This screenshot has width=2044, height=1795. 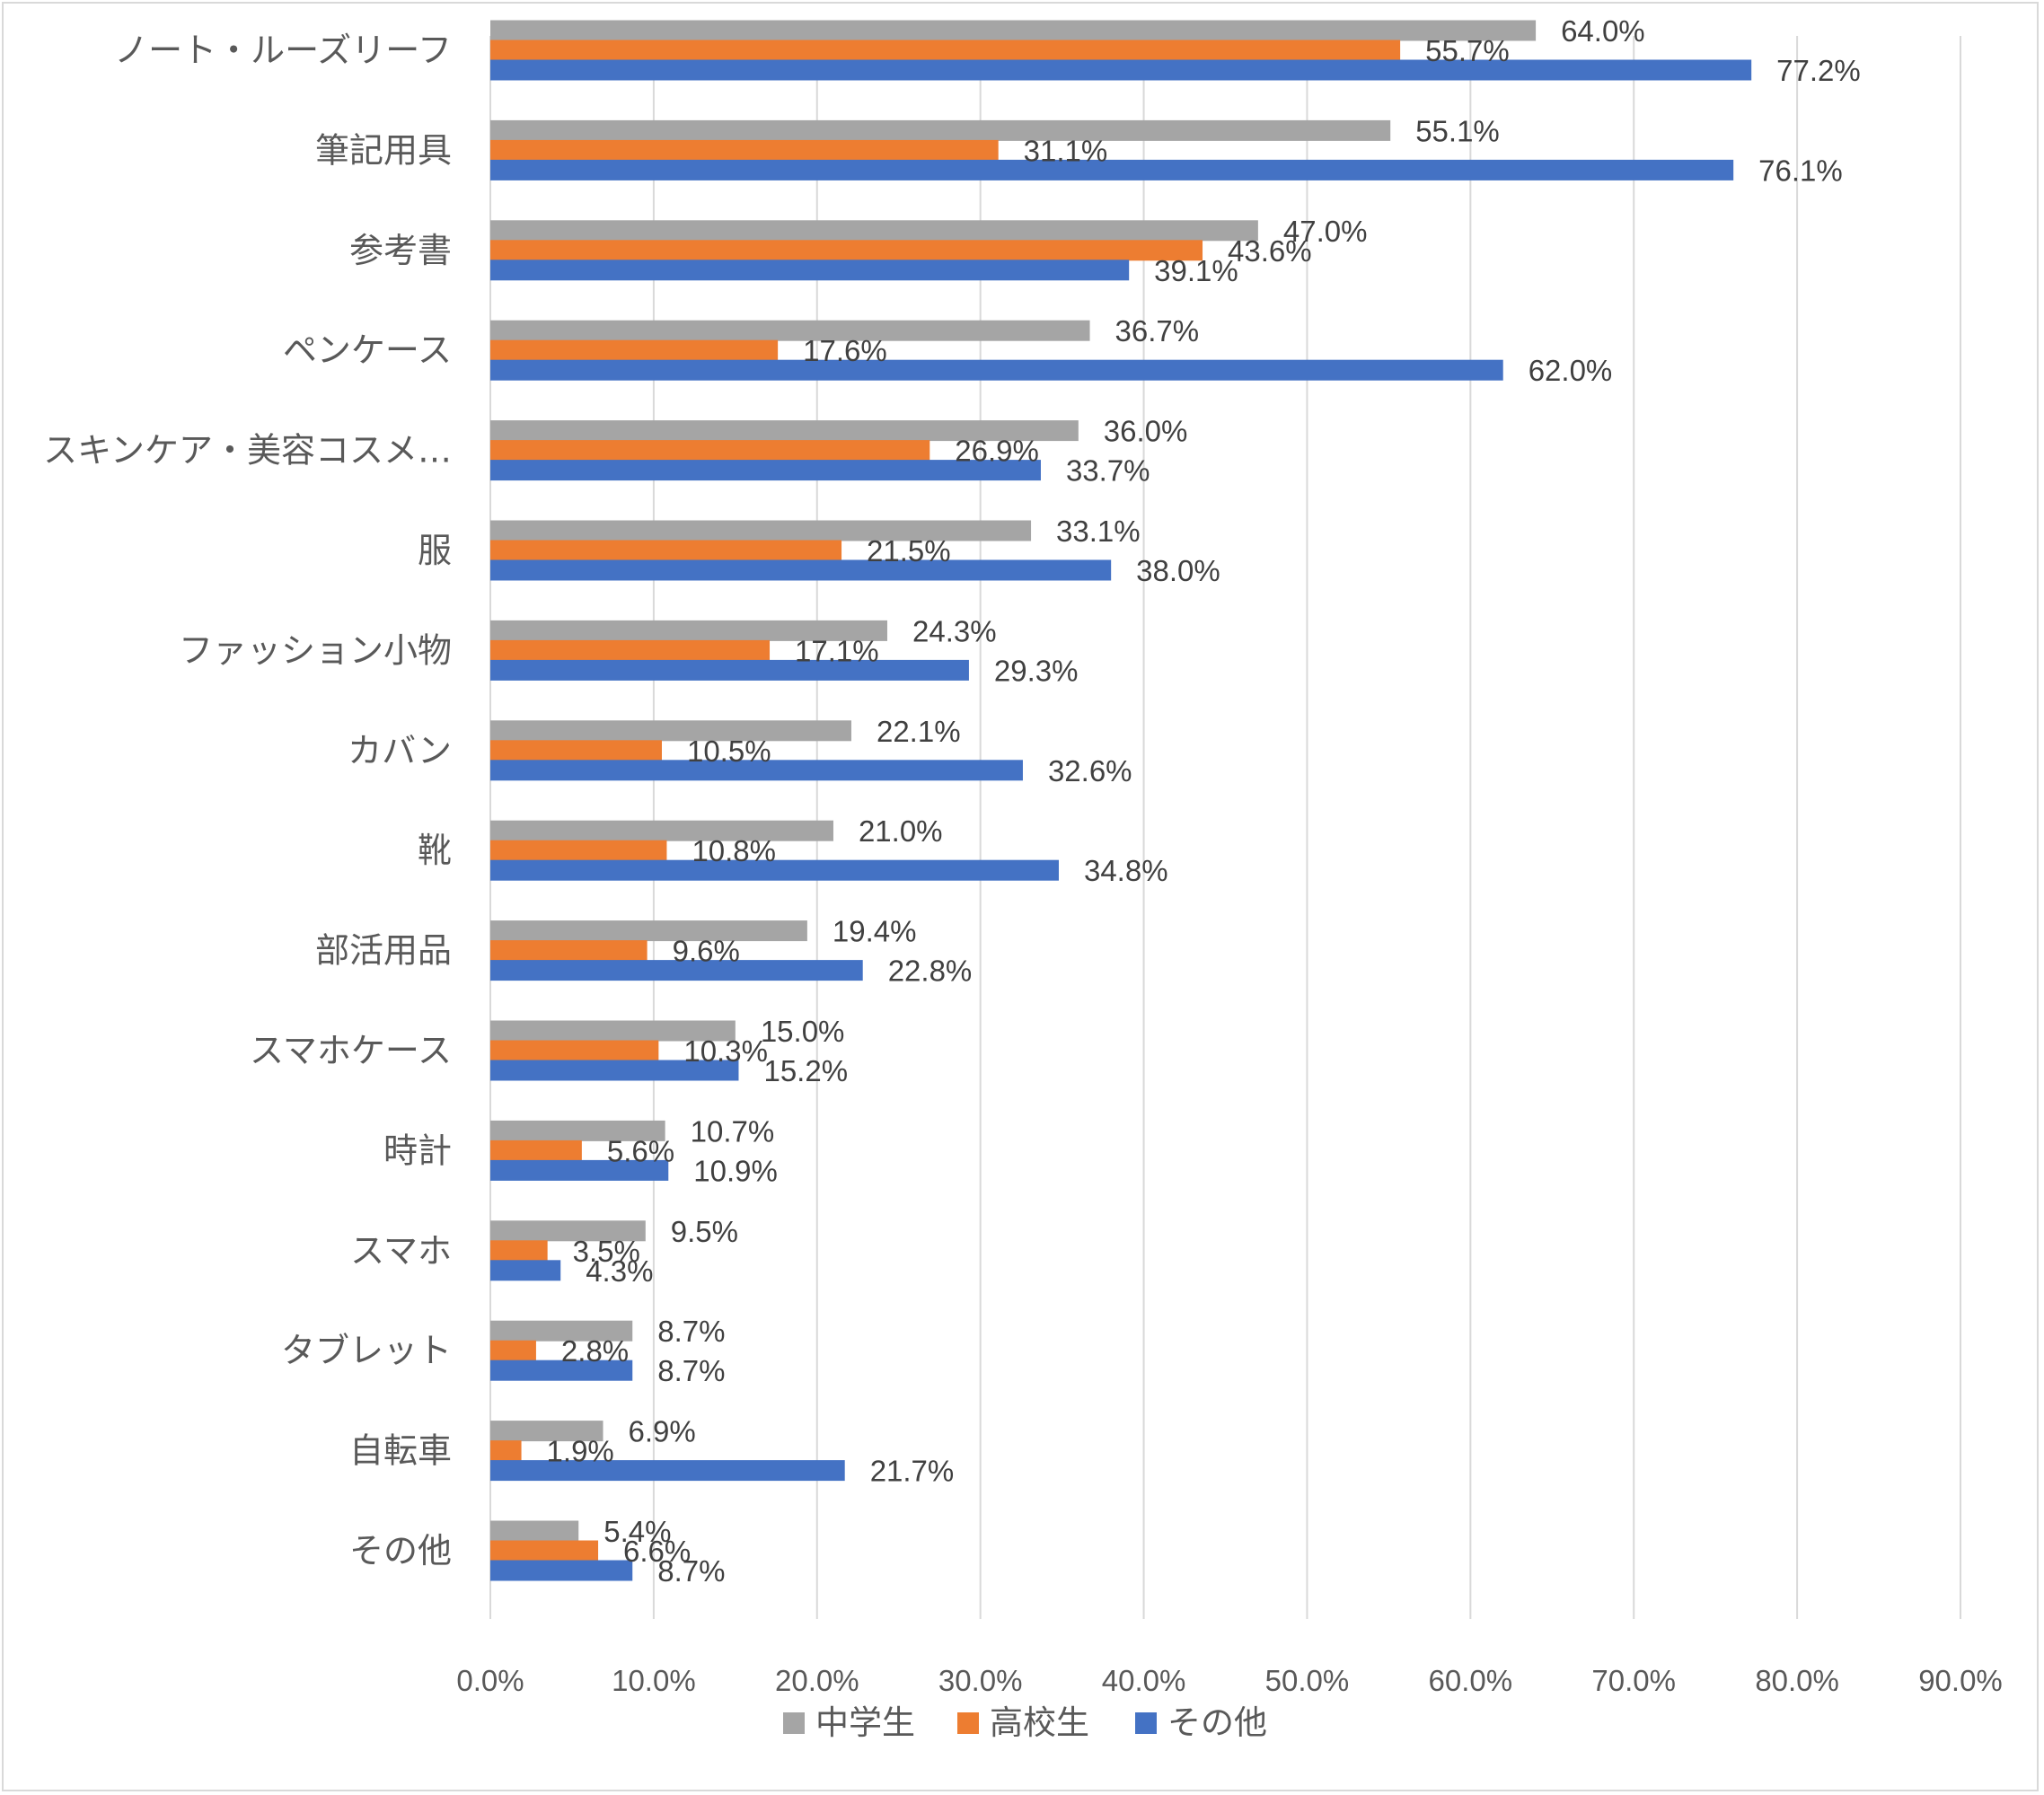 What do you see at coordinates (619, 1271) in the screenshot?
I see `data-label: 4.3%` at bounding box center [619, 1271].